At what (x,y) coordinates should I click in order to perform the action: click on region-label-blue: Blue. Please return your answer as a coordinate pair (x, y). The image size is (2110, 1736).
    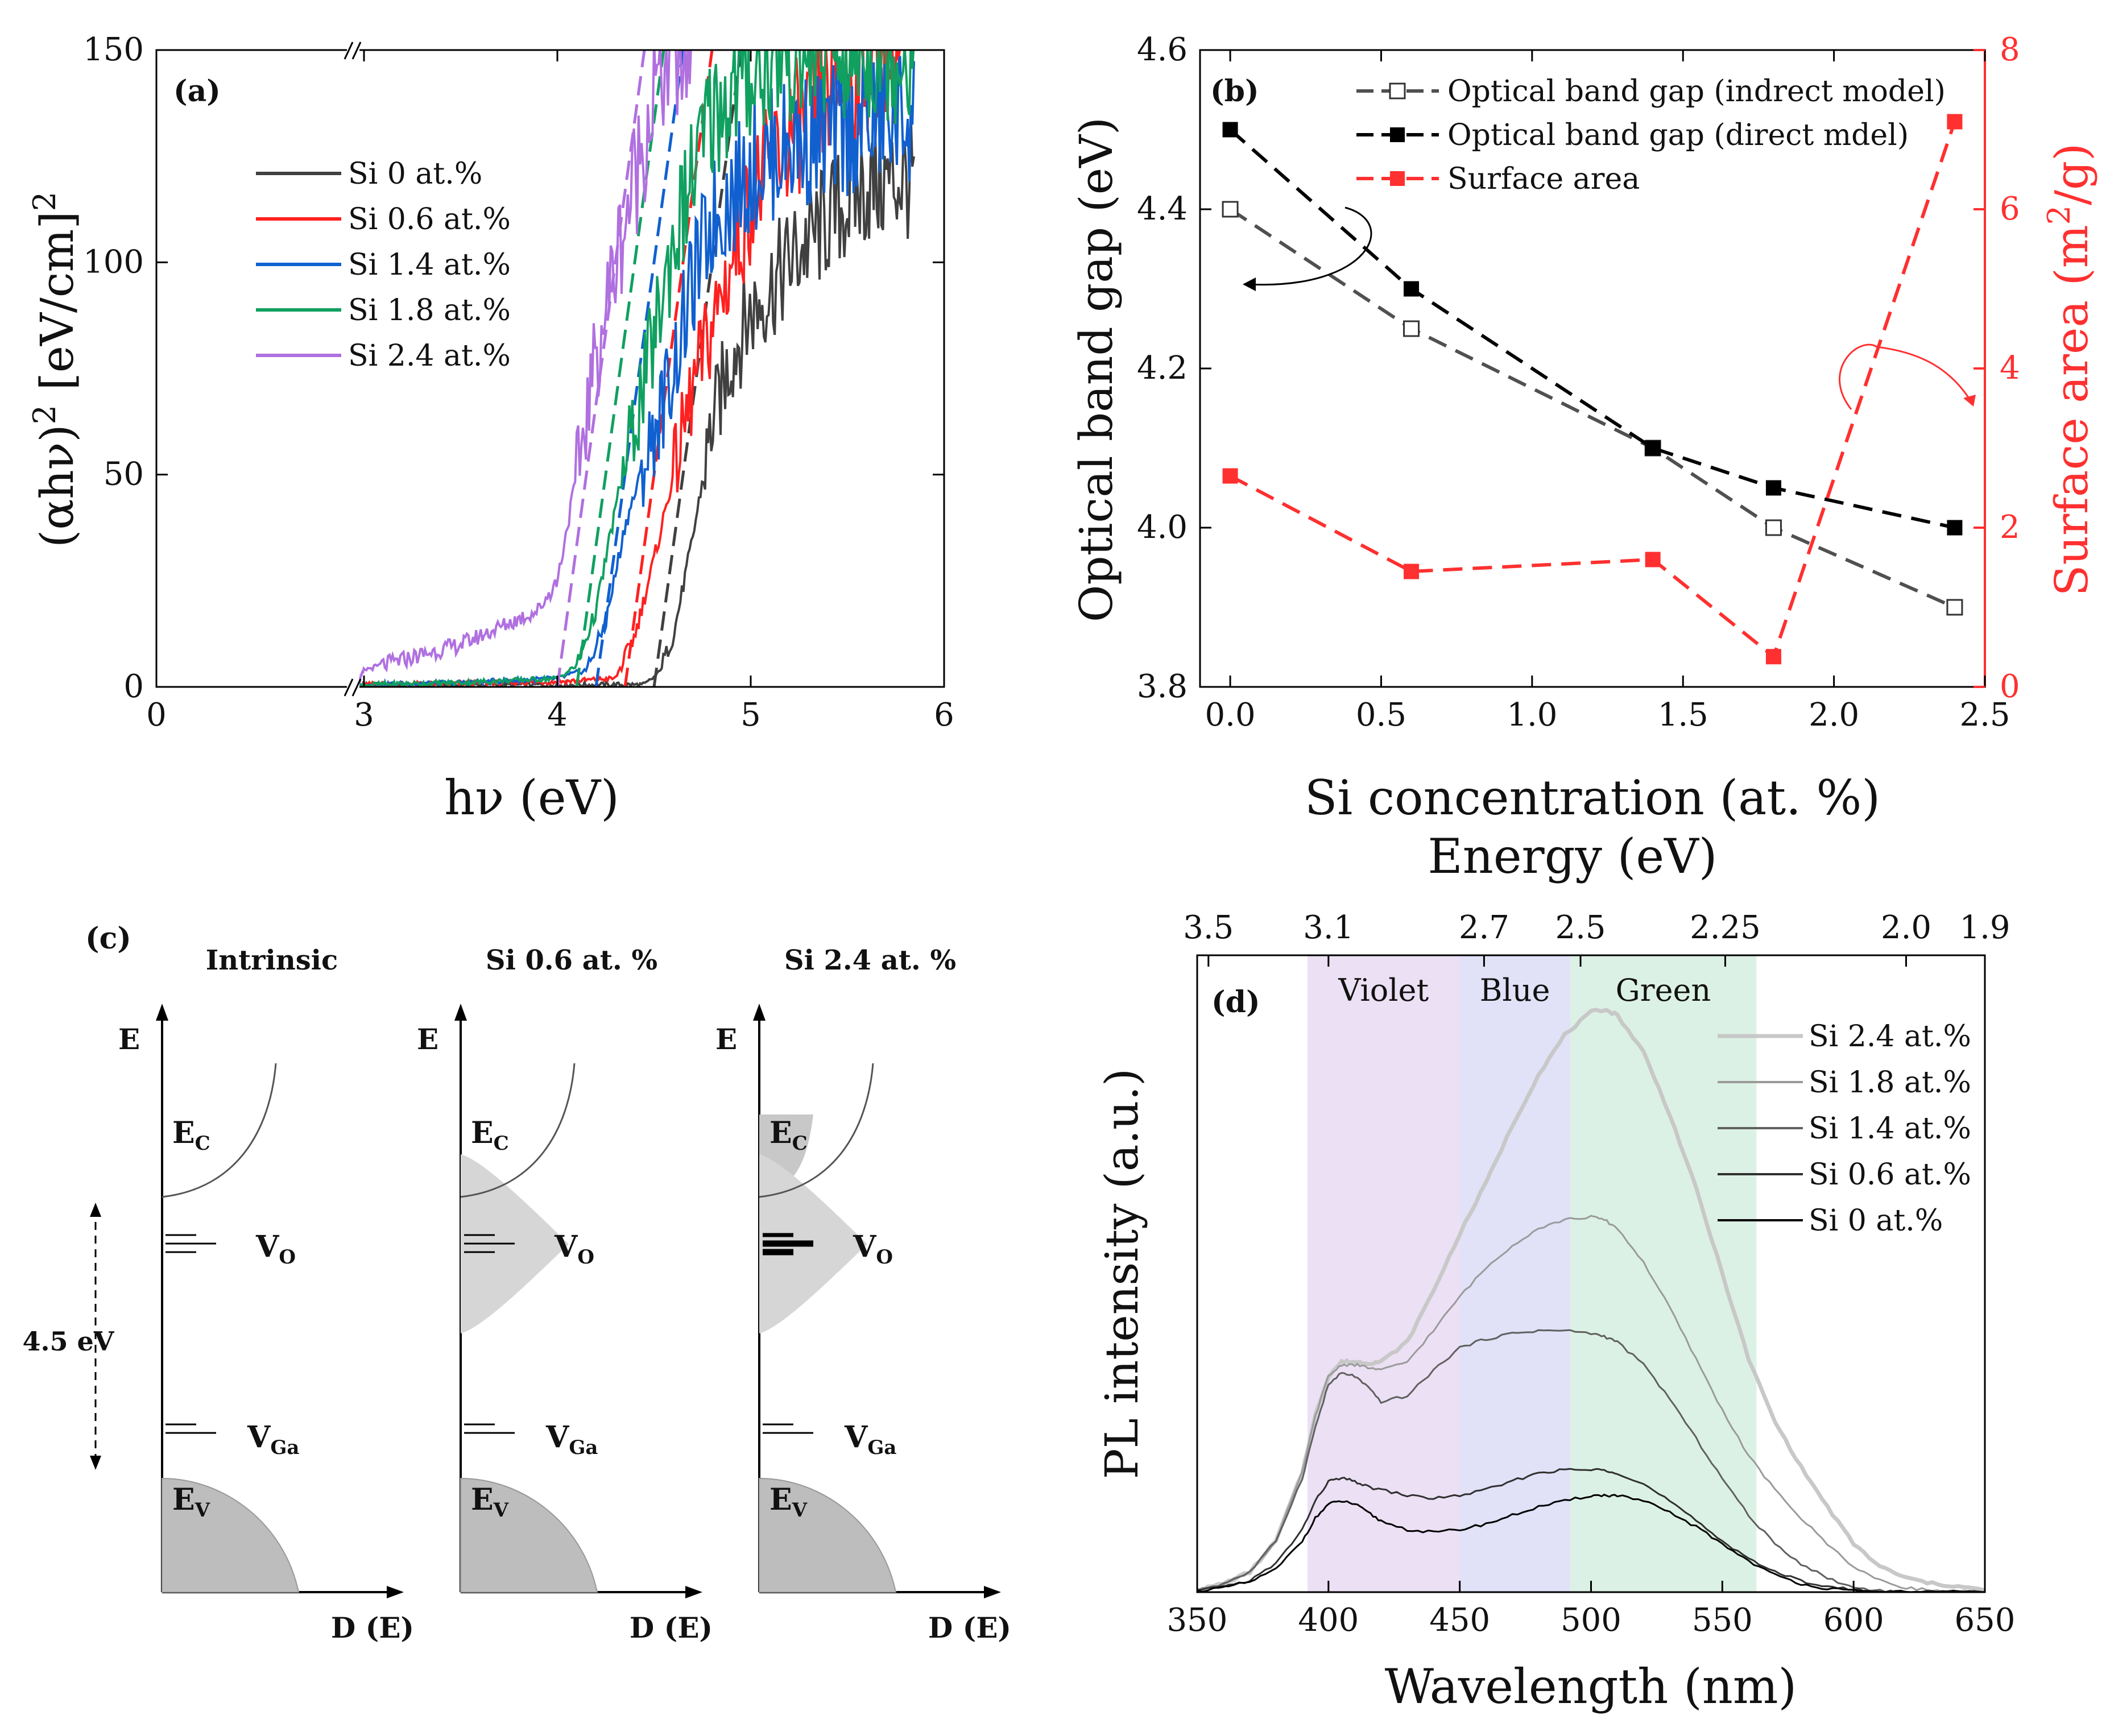
    Looking at the image, I should click on (1515, 990).